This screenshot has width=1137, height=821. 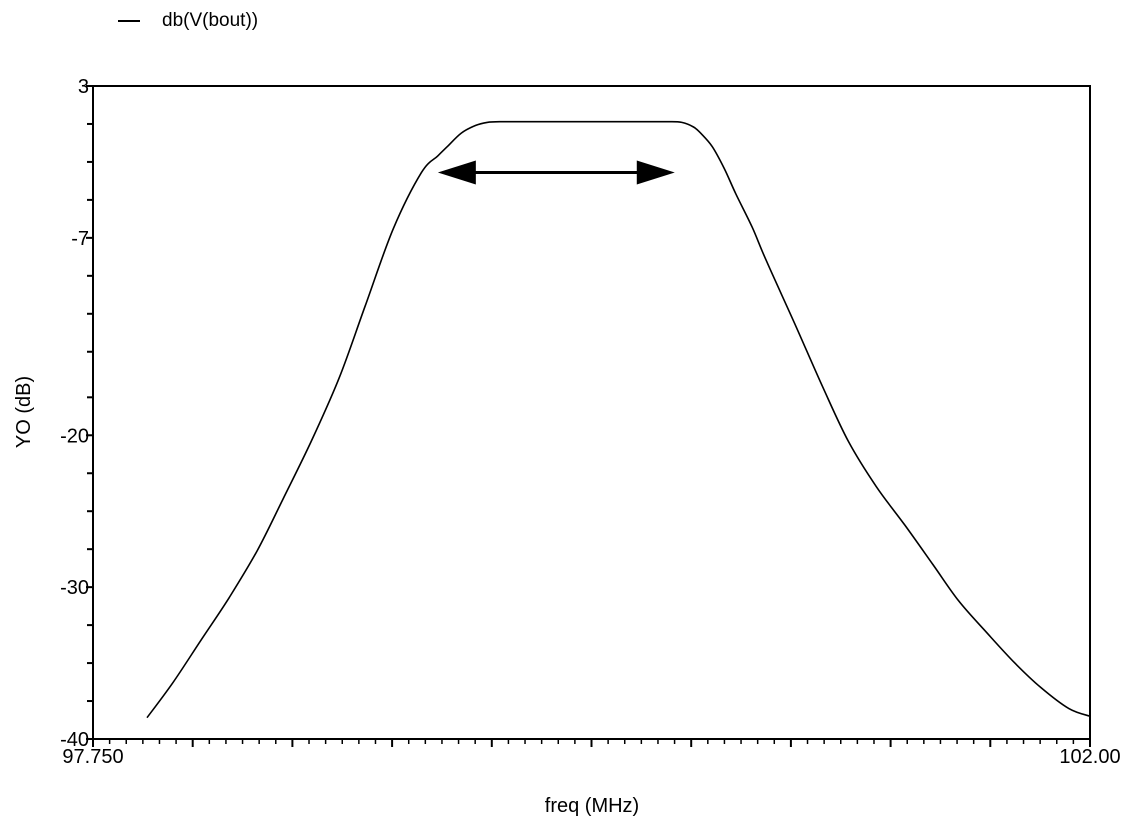 What do you see at coordinates (83, 87) in the screenshot?
I see `y-tick-label-0: 3` at bounding box center [83, 87].